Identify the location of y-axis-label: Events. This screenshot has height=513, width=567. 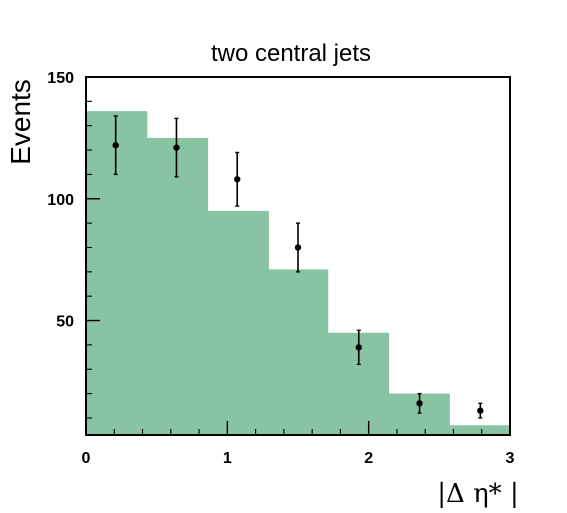
(20, 122).